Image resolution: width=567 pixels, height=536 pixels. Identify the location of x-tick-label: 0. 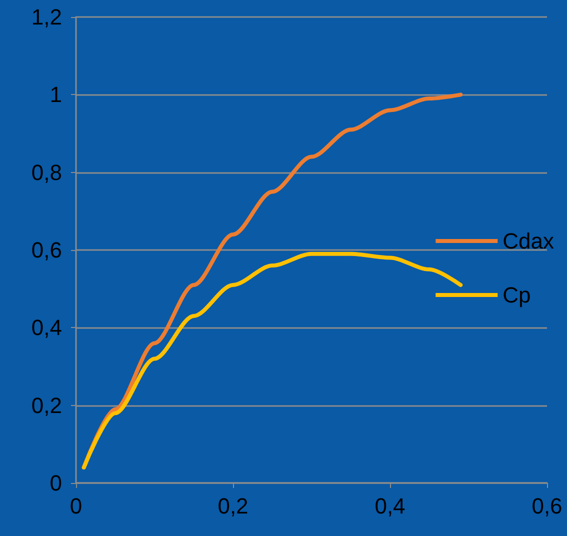
(76, 506).